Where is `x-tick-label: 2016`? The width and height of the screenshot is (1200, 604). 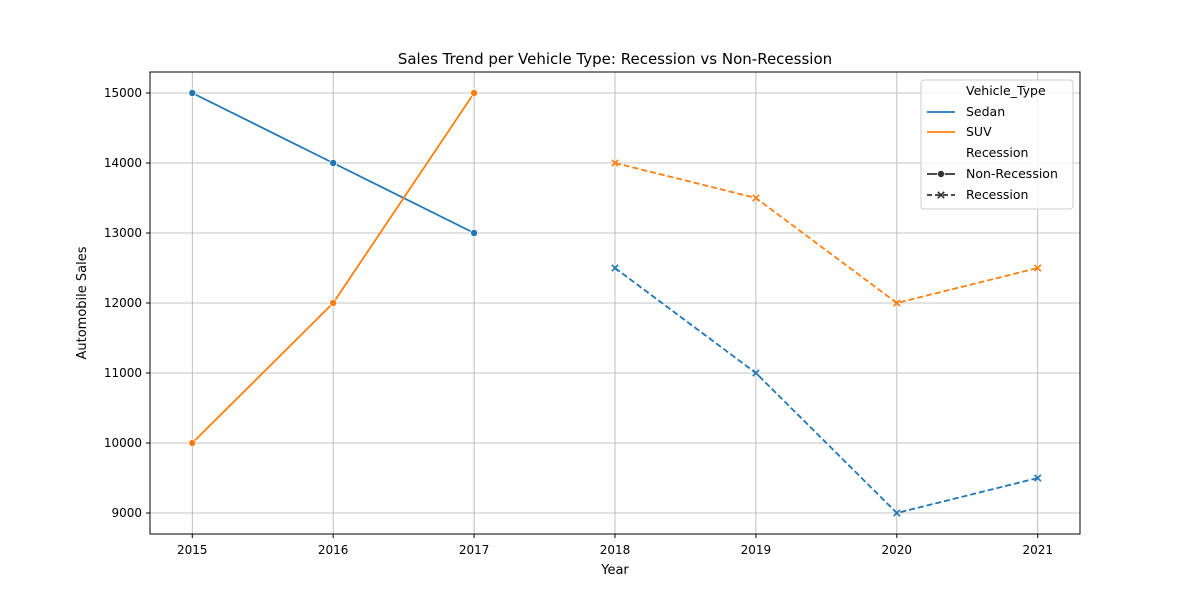
x-tick-label: 2016 is located at coordinates (333, 550).